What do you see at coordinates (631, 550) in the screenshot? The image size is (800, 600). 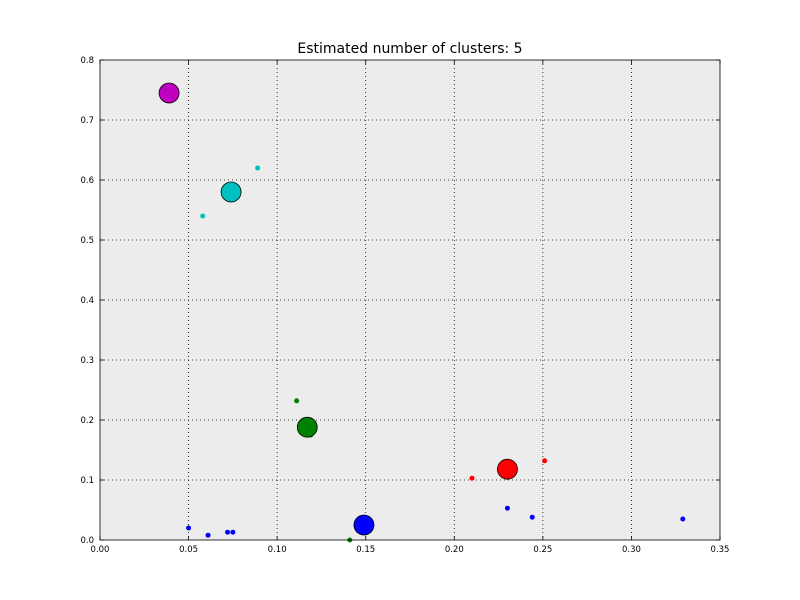 I see `x-tick-label: 0.30` at bounding box center [631, 550].